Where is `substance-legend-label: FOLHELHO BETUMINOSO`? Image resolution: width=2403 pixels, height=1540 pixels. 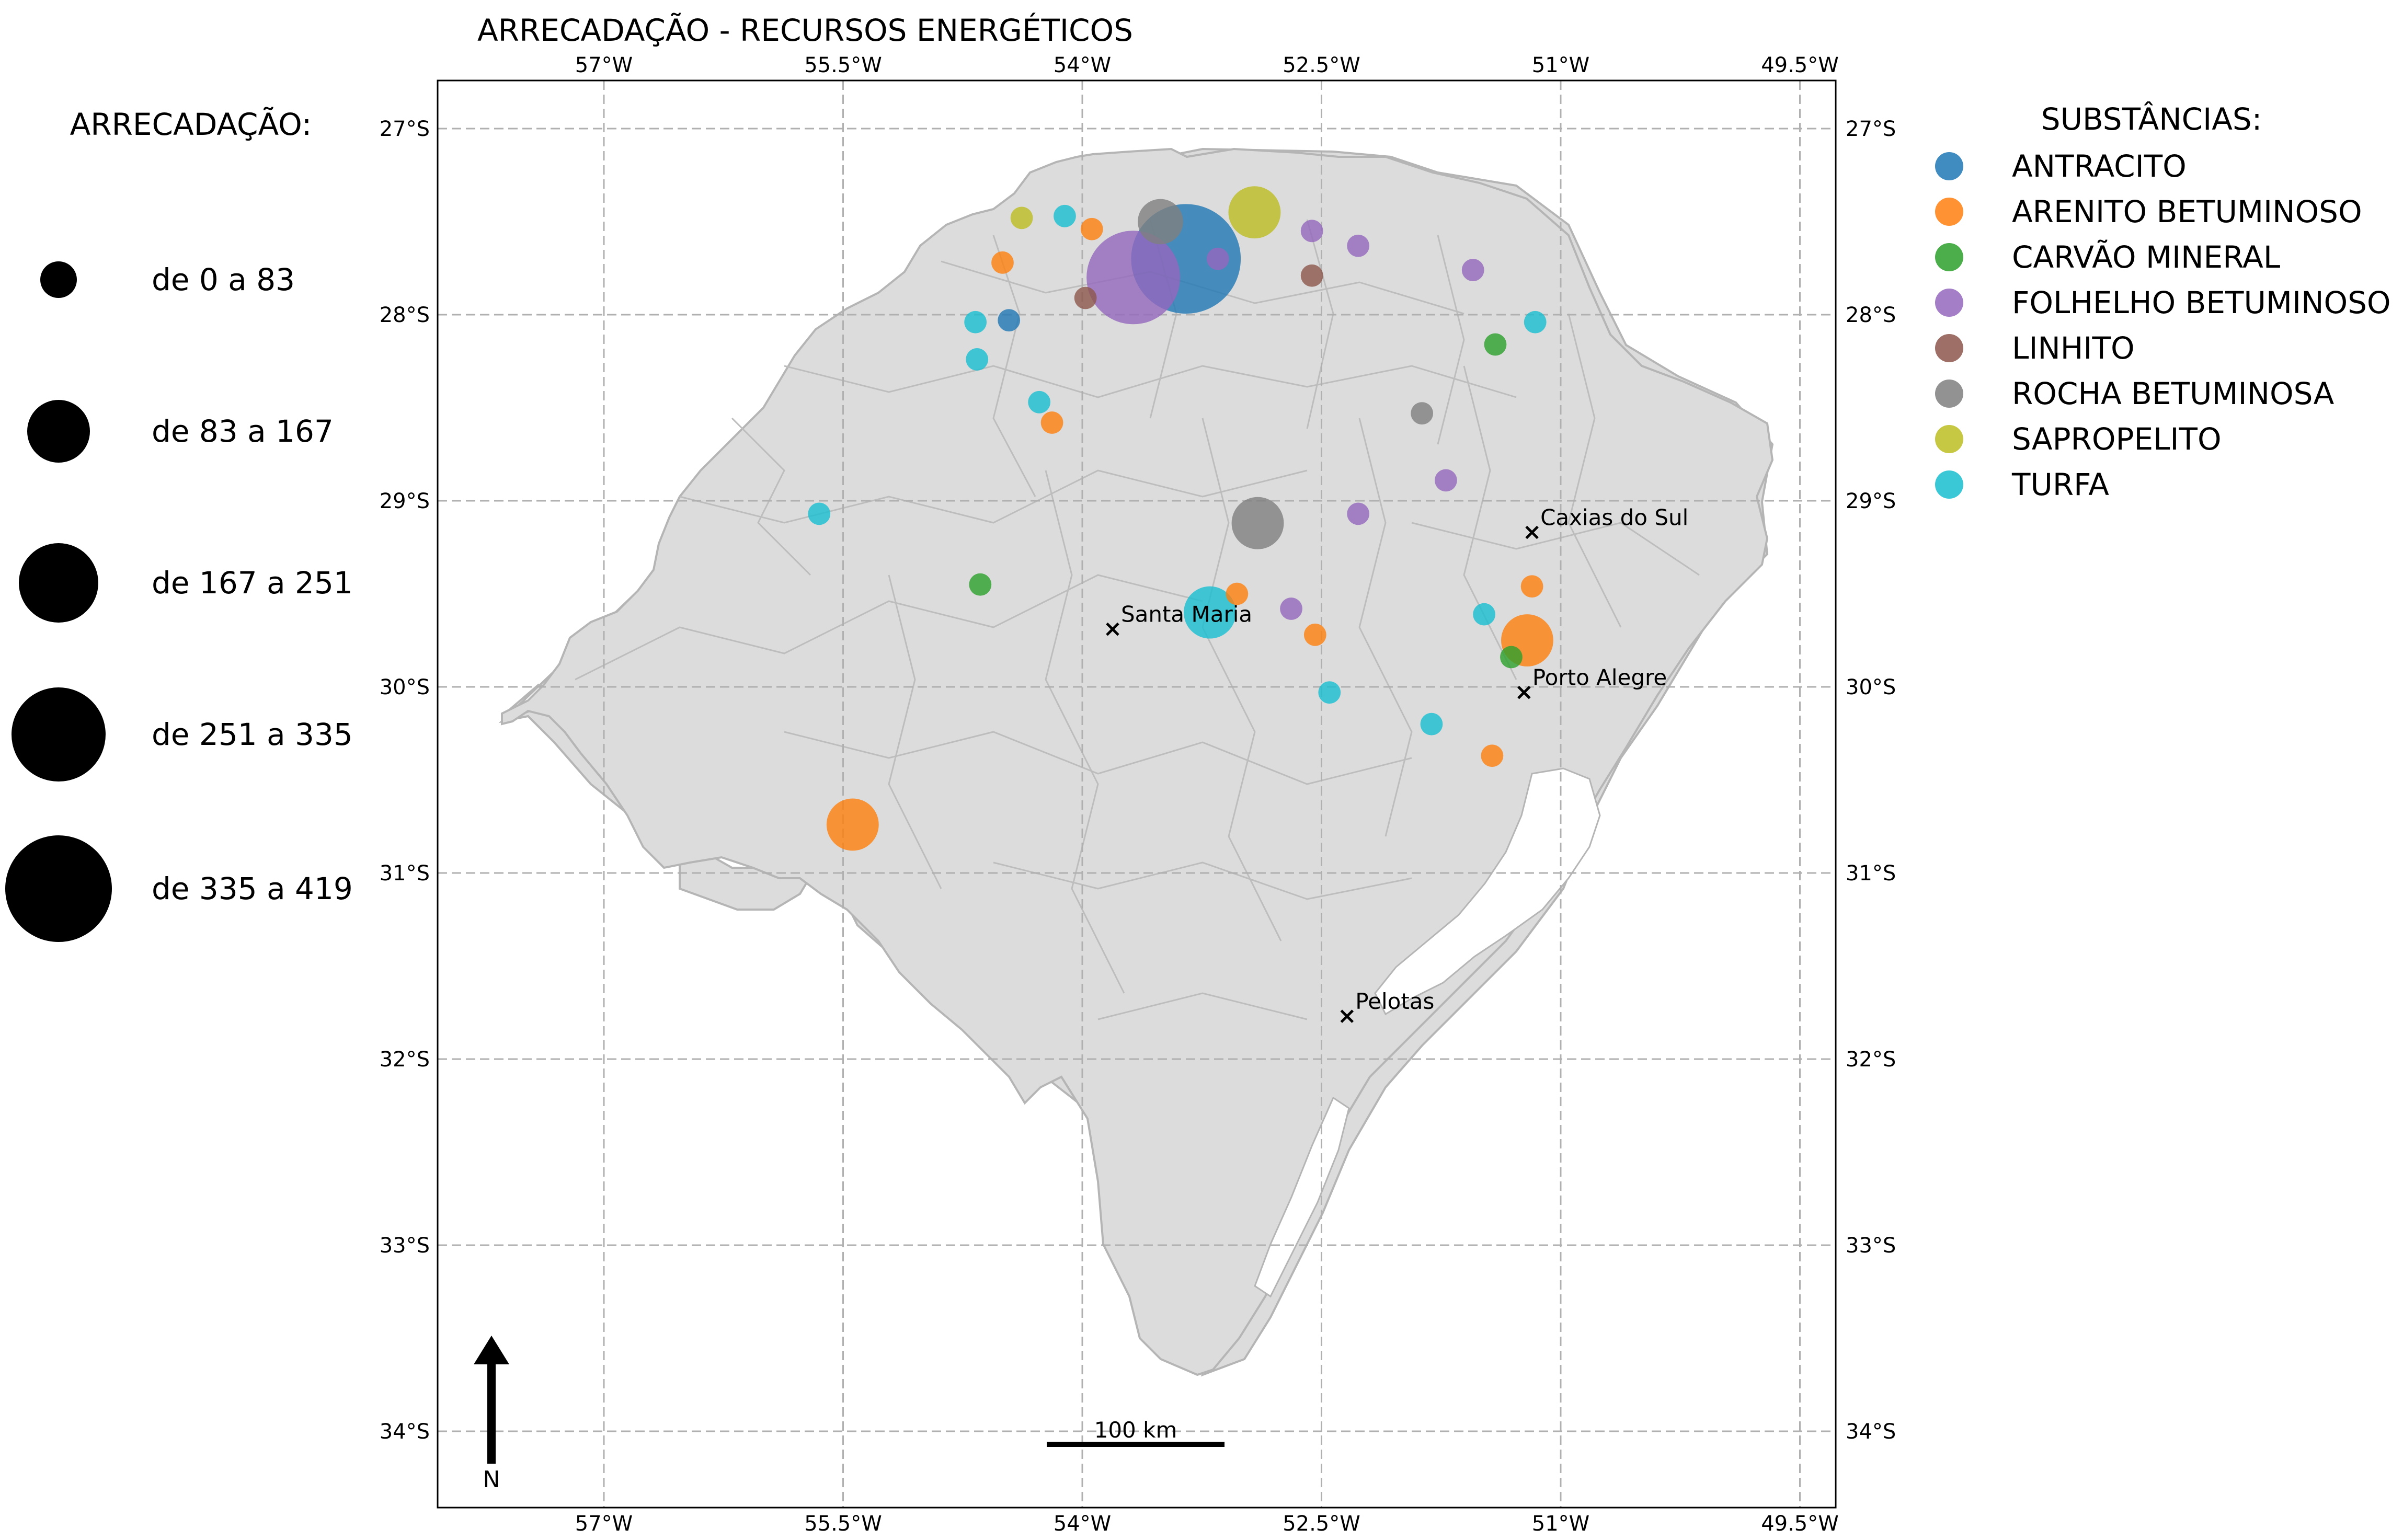 substance-legend-label: FOLHELHO BETUMINOSO is located at coordinates (2201, 303).